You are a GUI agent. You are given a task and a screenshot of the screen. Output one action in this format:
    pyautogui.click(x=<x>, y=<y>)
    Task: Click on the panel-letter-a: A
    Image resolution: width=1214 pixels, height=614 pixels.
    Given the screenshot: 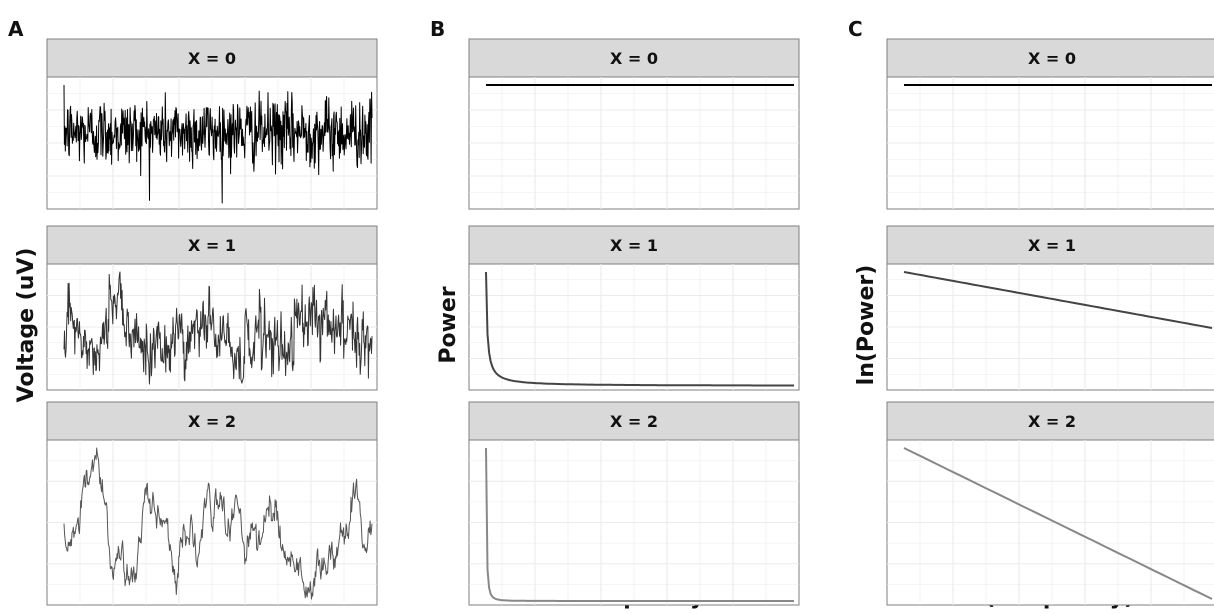 What is the action you would take?
    pyautogui.click(x=16, y=29)
    